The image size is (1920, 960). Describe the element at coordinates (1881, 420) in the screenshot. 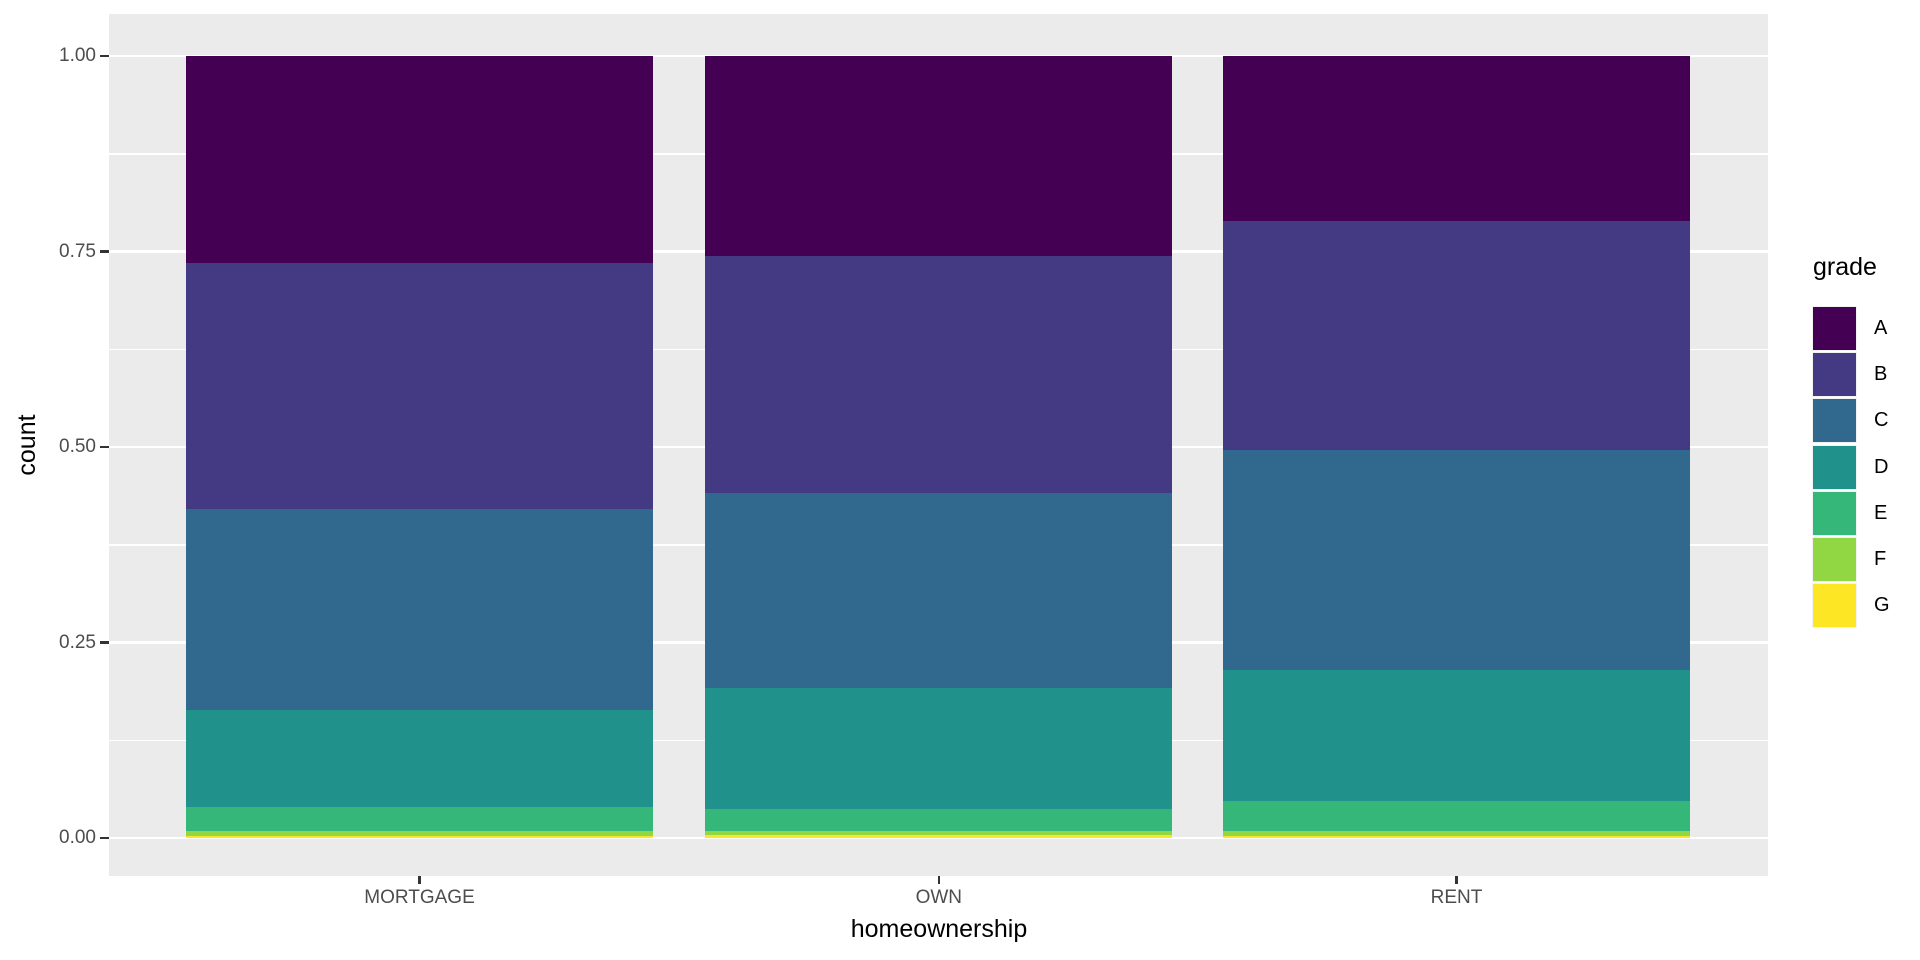

I see `legend-label-c: C` at that location.